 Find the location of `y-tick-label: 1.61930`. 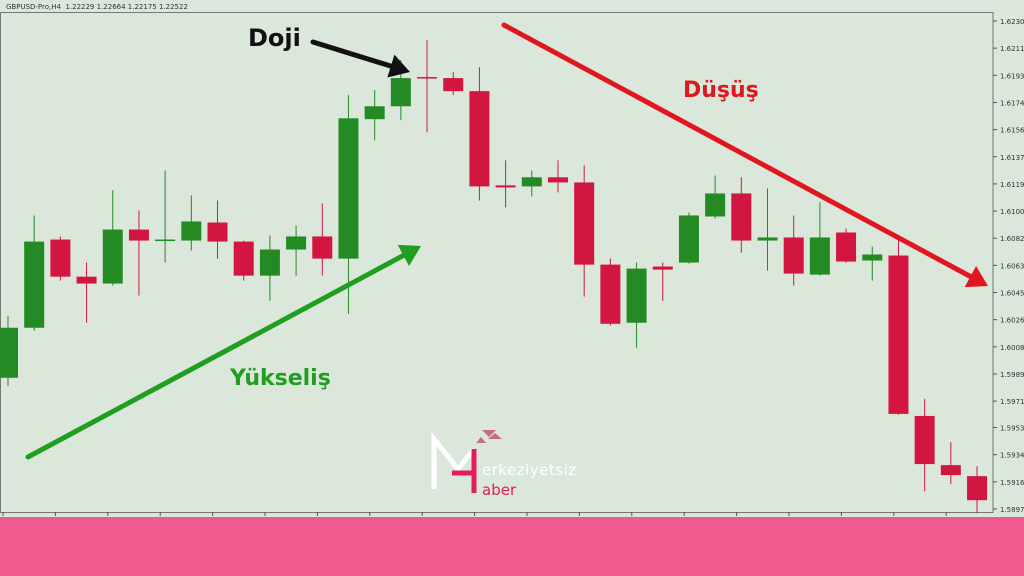

y-tick-label: 1.61930 is located at coordinates (1012, 76).